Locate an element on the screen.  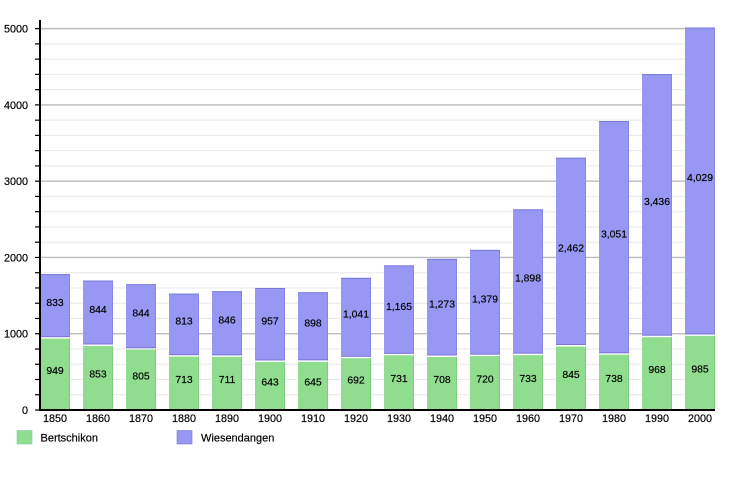
svg-text: 1940 is located at coordinates (442, 419).